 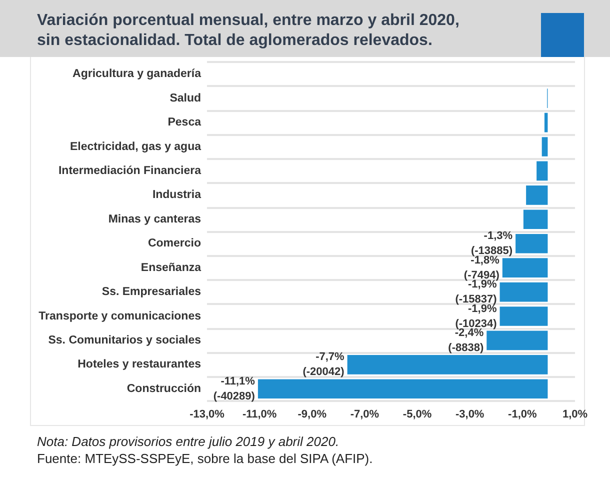 I want to click on y-tick-label: Transporte y comunicaciones, so click(x=119, y=316).